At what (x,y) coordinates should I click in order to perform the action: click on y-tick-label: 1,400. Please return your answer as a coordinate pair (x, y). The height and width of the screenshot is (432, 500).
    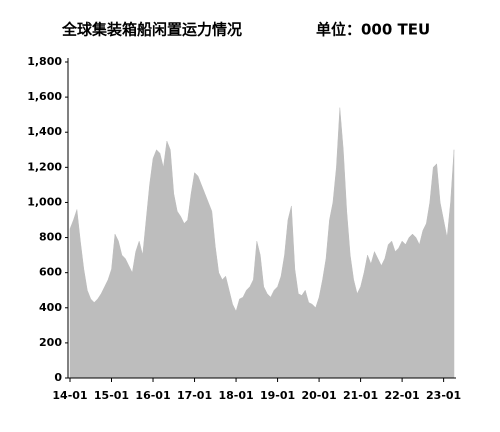
    Looking at the image, I should click on (44, 131).